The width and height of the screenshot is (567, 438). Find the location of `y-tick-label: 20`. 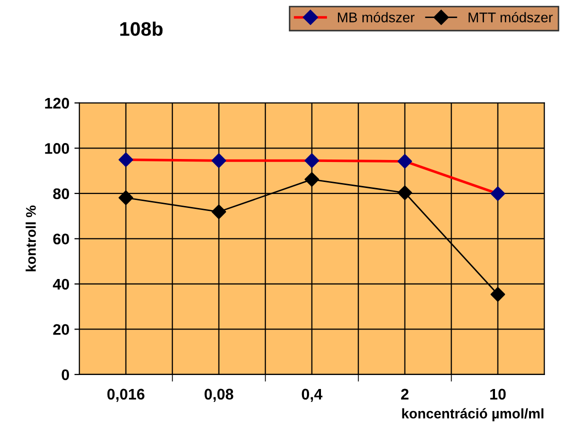

y-tick-label: 20 is located at coordinates (61, 329).